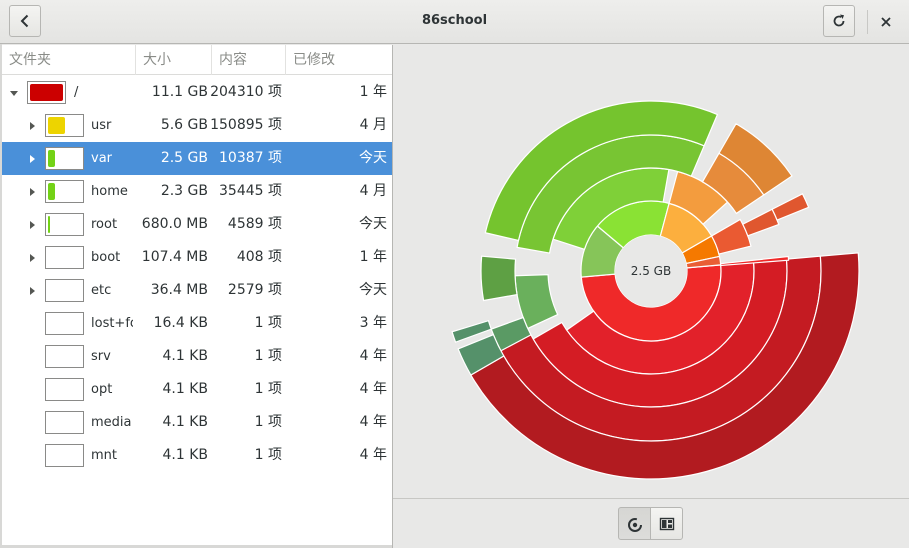 The height and width of the screenshot is (548, 909). Describe the element at coordinates (249, 60) in the screenshot. I see `column-header-items: 内容` at that location.